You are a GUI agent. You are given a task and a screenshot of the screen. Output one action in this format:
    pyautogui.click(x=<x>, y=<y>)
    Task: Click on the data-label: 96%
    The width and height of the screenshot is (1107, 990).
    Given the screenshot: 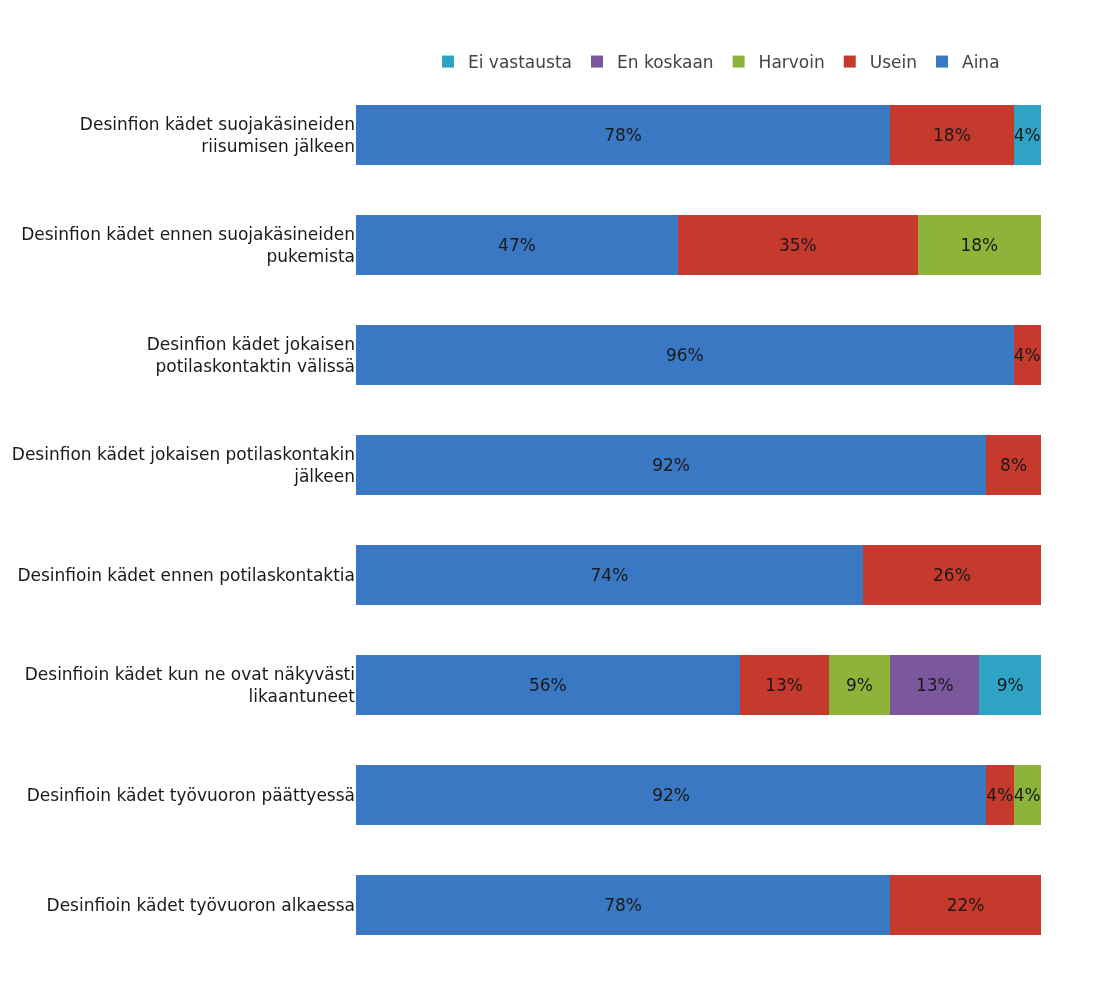 What is the action you would take?
    pyautogui.click(x=684, y=355)
    